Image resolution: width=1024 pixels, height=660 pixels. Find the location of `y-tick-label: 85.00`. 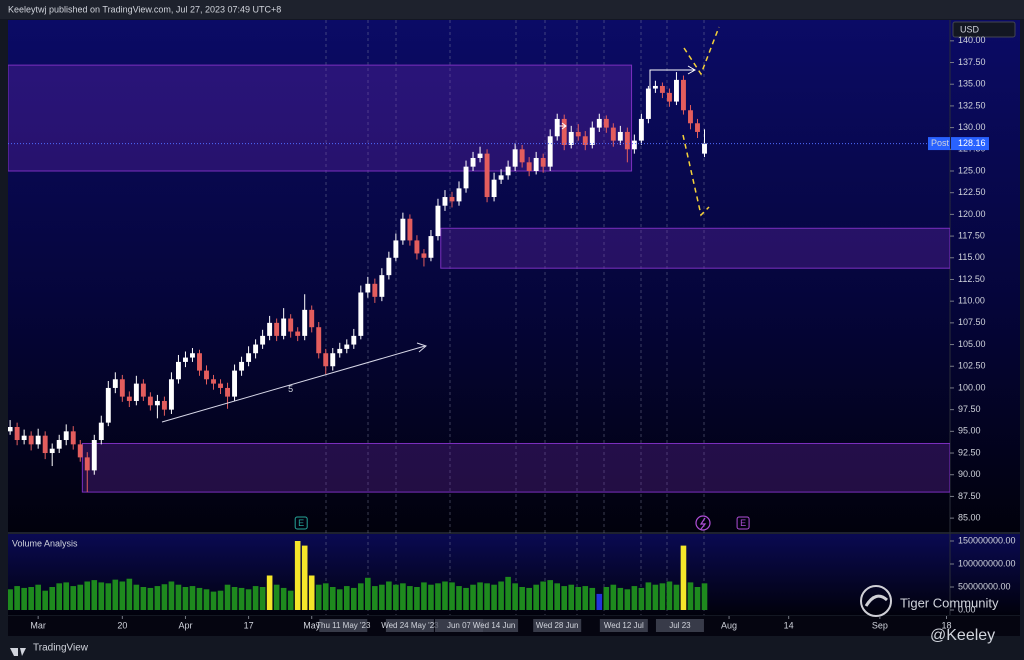

y-tick-label: 85.00 is located at coordinates (969, 517).